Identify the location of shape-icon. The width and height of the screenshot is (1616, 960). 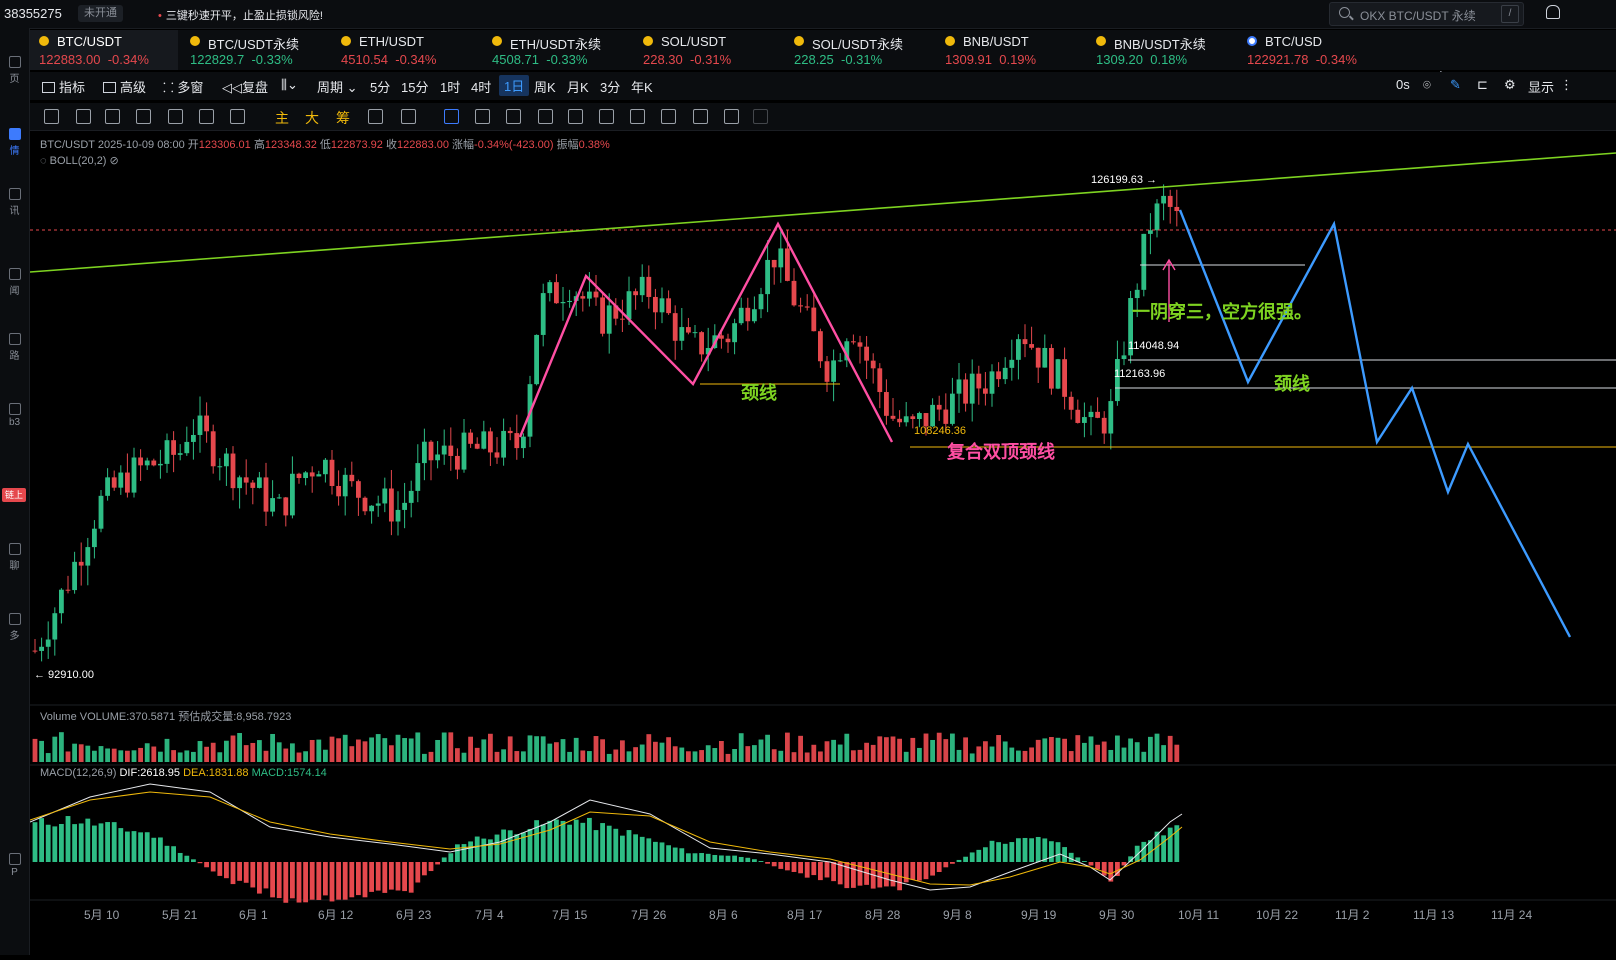
(175, 116).